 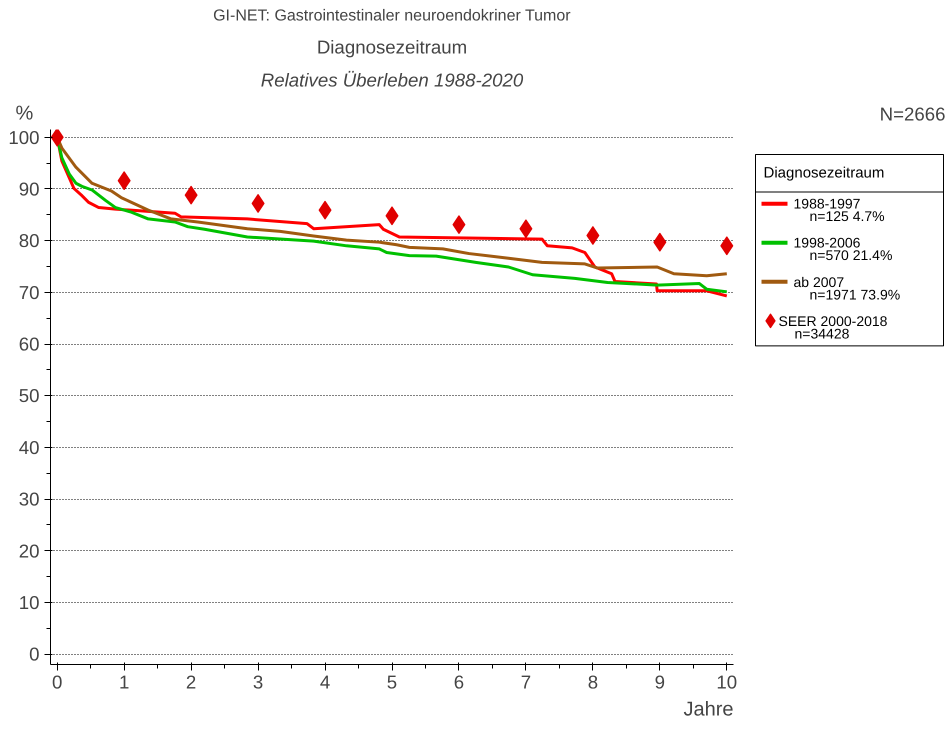 I want to click on y-axis-title: %, so click(x=25, y=113).